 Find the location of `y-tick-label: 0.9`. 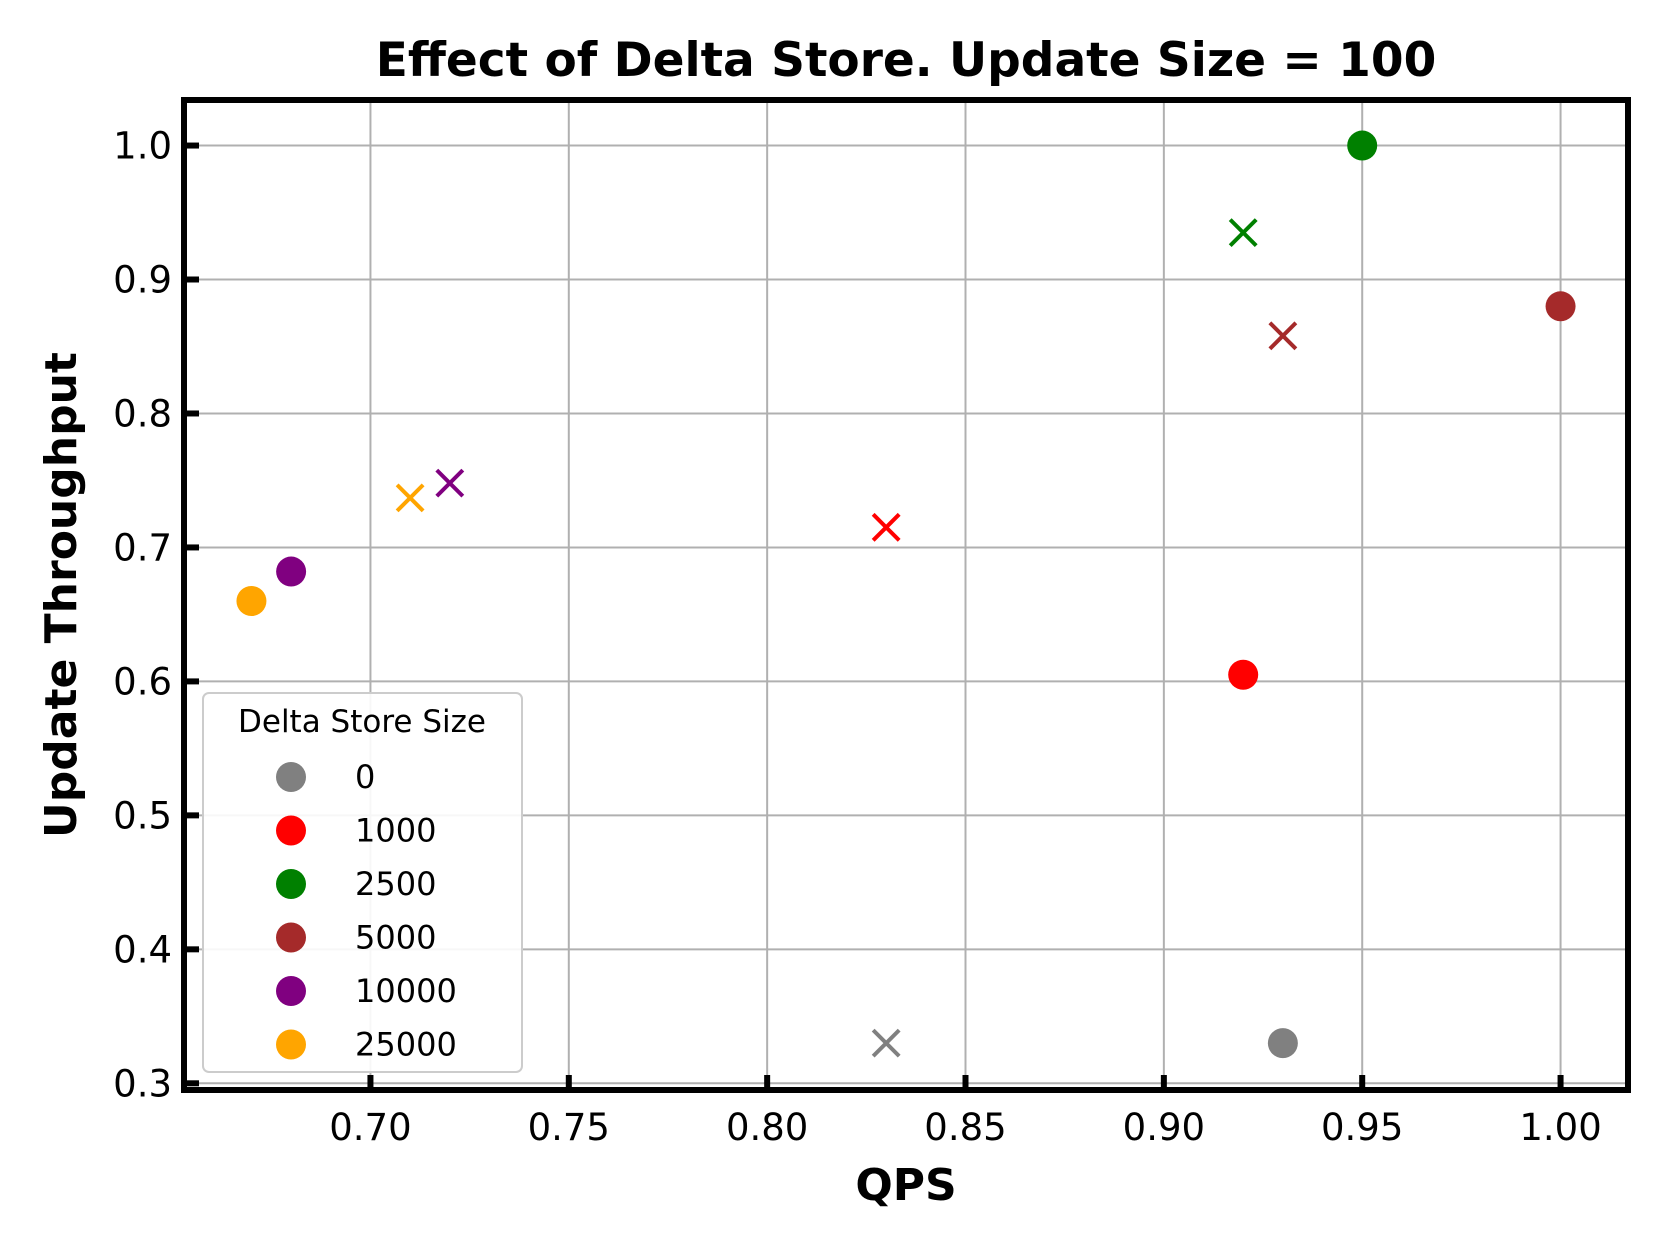

y-tick-label: 0.9 is located at coordinates (142, 280).